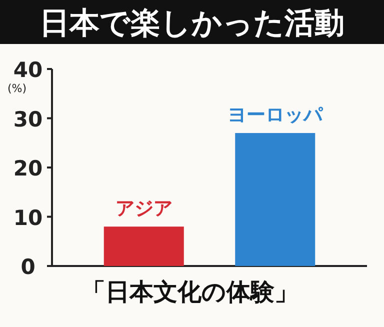 This screenshot has width=384, height=327. Describe the element at coordinates (28, 267) in the screenshot. I see `y-tick-label: 0` at that location.